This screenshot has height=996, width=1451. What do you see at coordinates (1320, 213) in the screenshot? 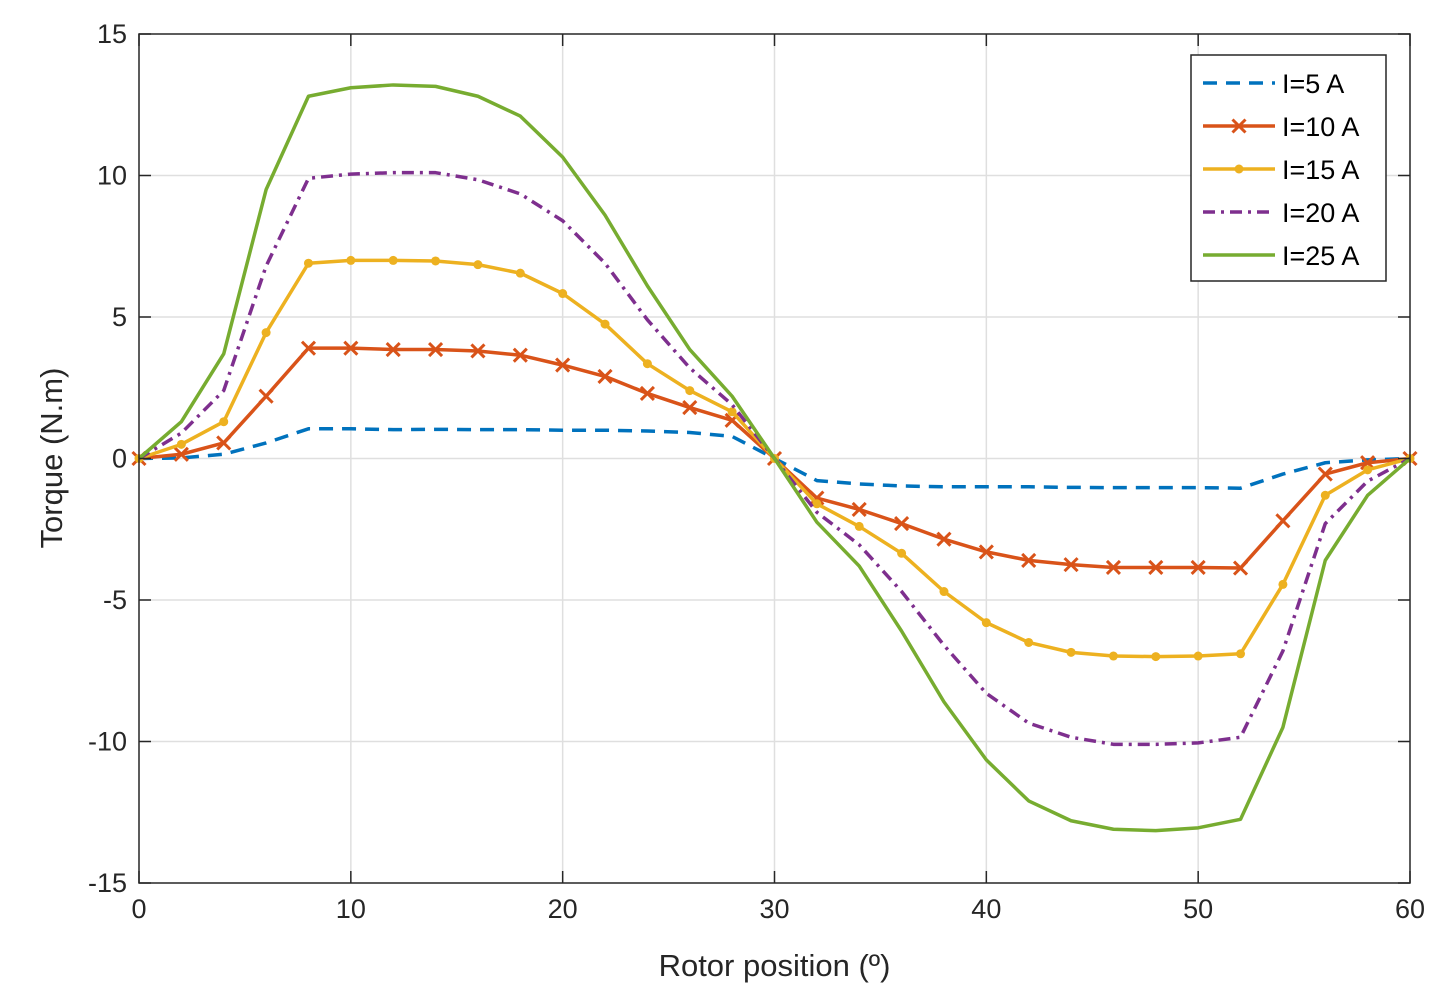
I see `legend-label: I=20 A` at bounding box center [1320, 213].